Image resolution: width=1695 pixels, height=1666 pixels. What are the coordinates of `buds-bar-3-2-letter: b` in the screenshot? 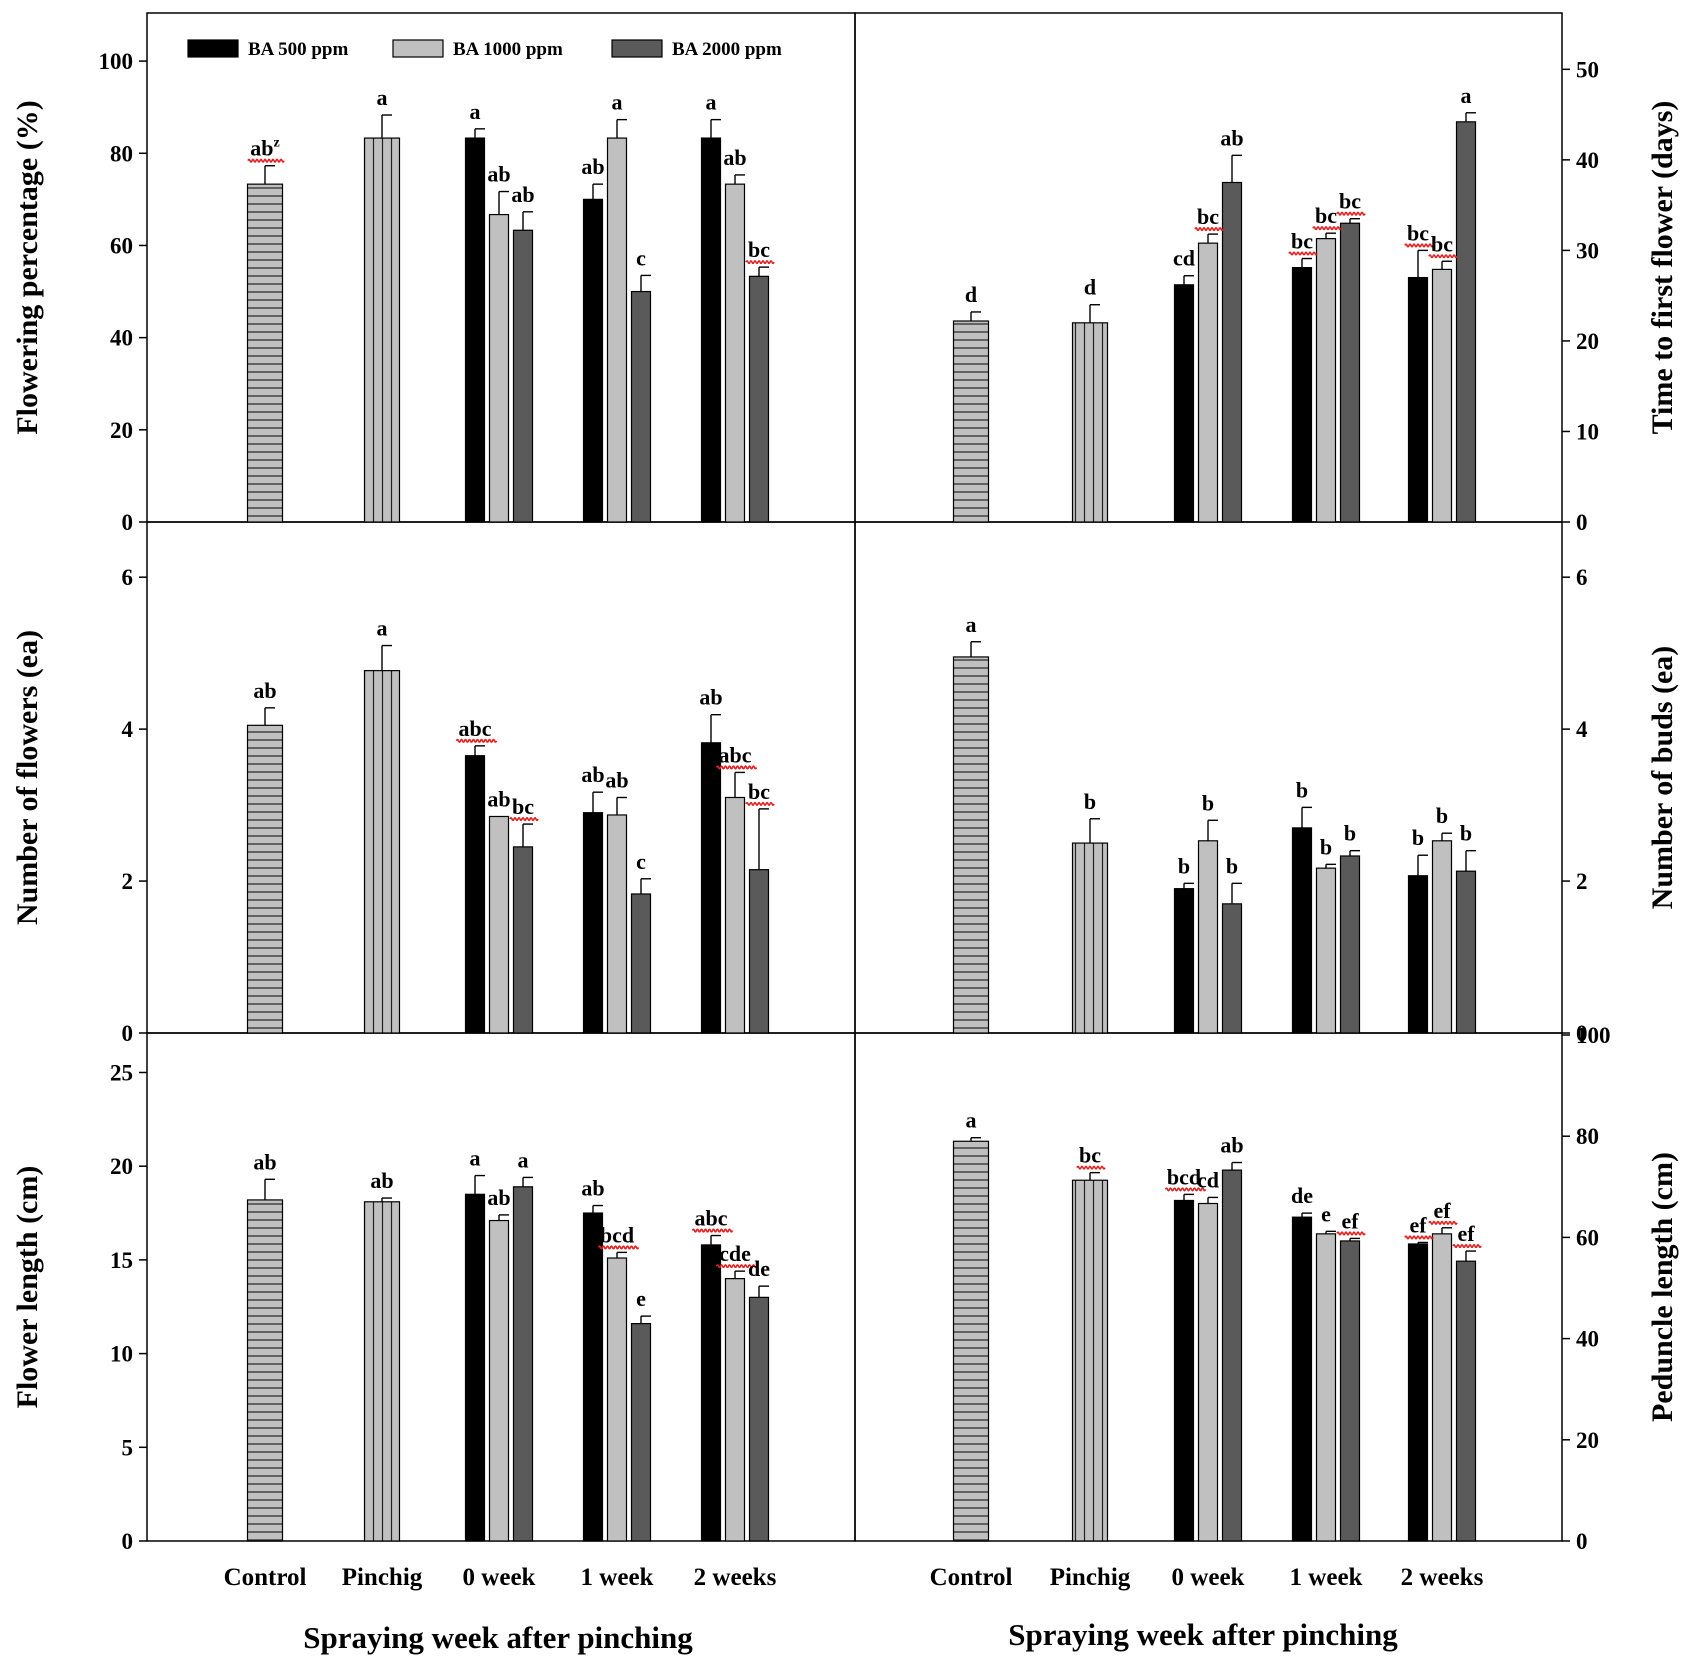 It's located at (1350, 833).